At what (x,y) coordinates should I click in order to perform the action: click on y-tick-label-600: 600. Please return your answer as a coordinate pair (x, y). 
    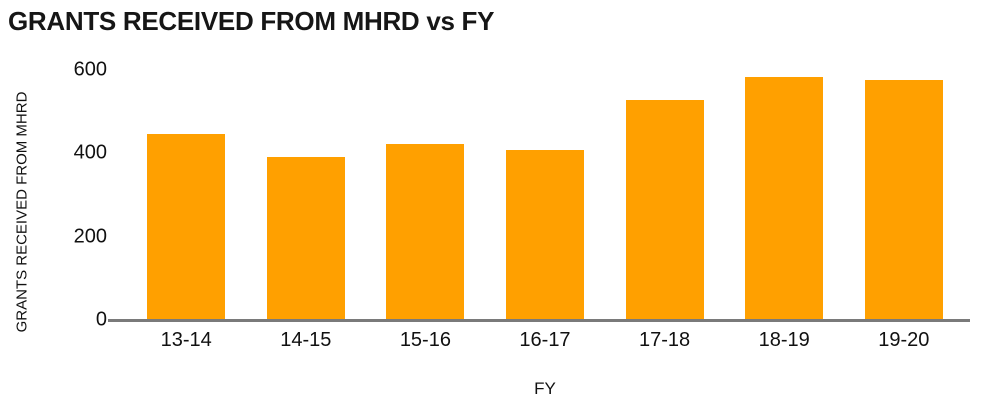
    Looking at the image, I should click on (90, 69).